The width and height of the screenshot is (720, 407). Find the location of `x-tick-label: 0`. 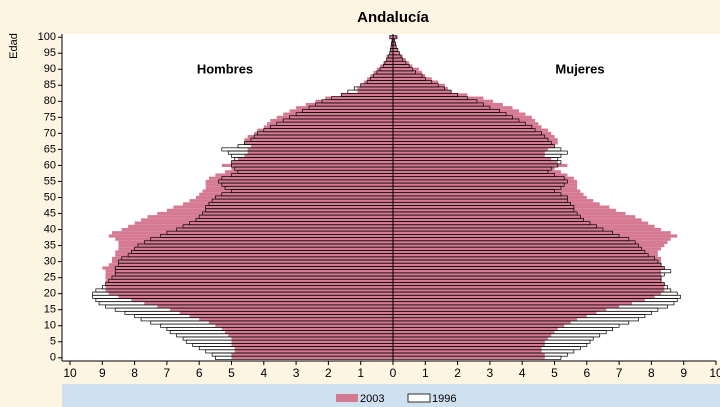

x-tick-label: 0 is located at coordinates (393, 373).